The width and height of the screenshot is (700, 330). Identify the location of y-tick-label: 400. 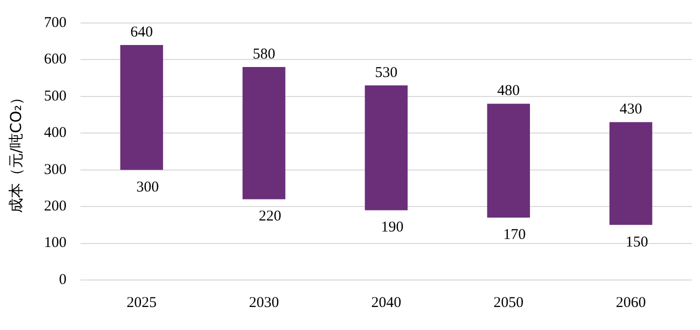
(55, 133).